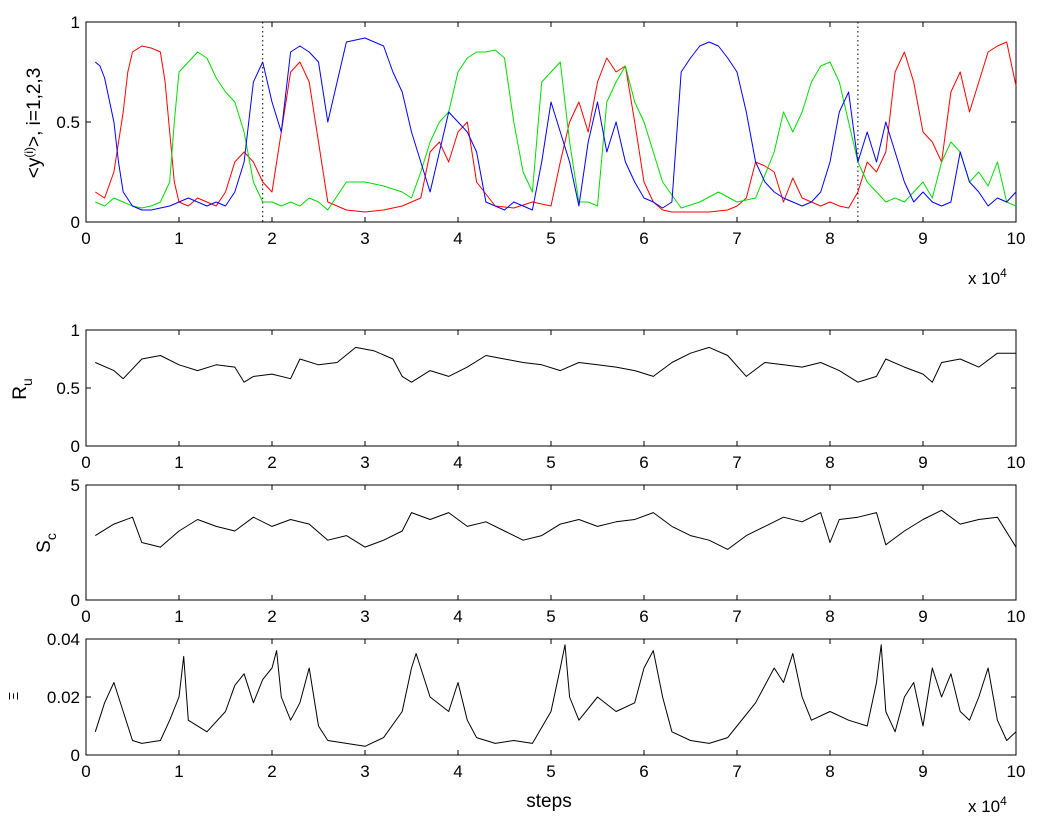 This screenshot has width=1060, height=819. I want to click on panel-0-ylabel-main: <y, so click(34, 167).